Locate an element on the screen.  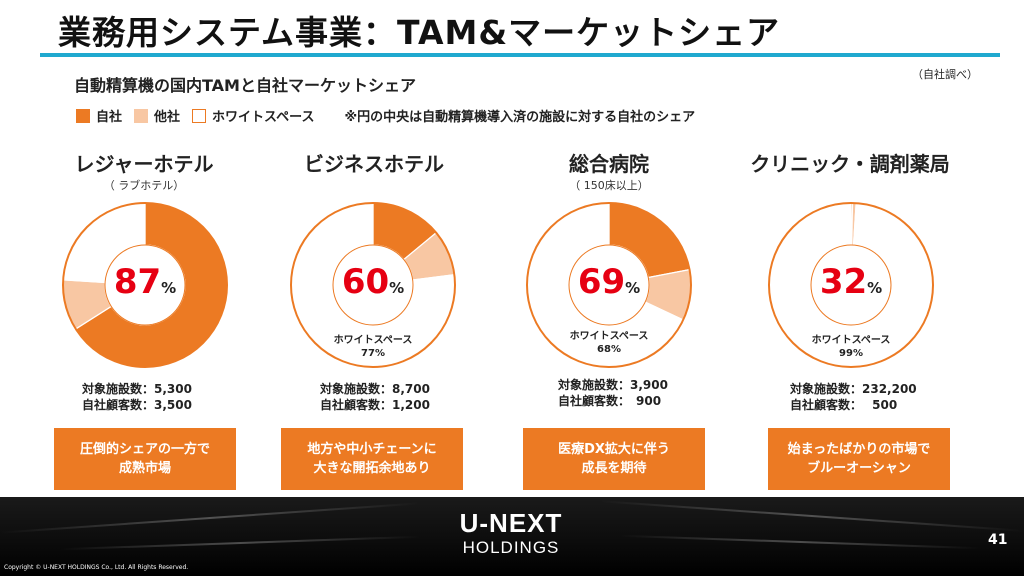
customer-count: 自社顧客数：3,500 is located at coordinates (137, 405).